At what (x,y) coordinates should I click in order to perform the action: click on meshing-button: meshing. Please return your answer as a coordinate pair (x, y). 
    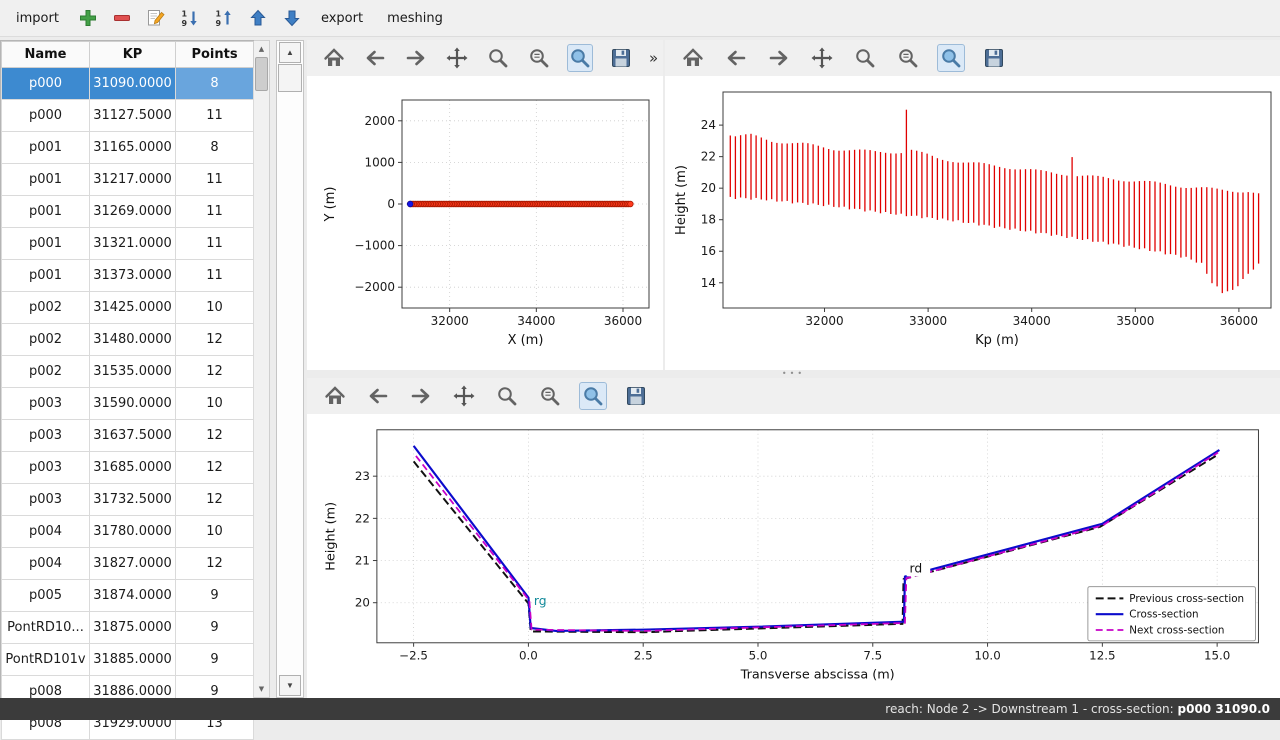
    Looking at the image, I should click on (415, 18).